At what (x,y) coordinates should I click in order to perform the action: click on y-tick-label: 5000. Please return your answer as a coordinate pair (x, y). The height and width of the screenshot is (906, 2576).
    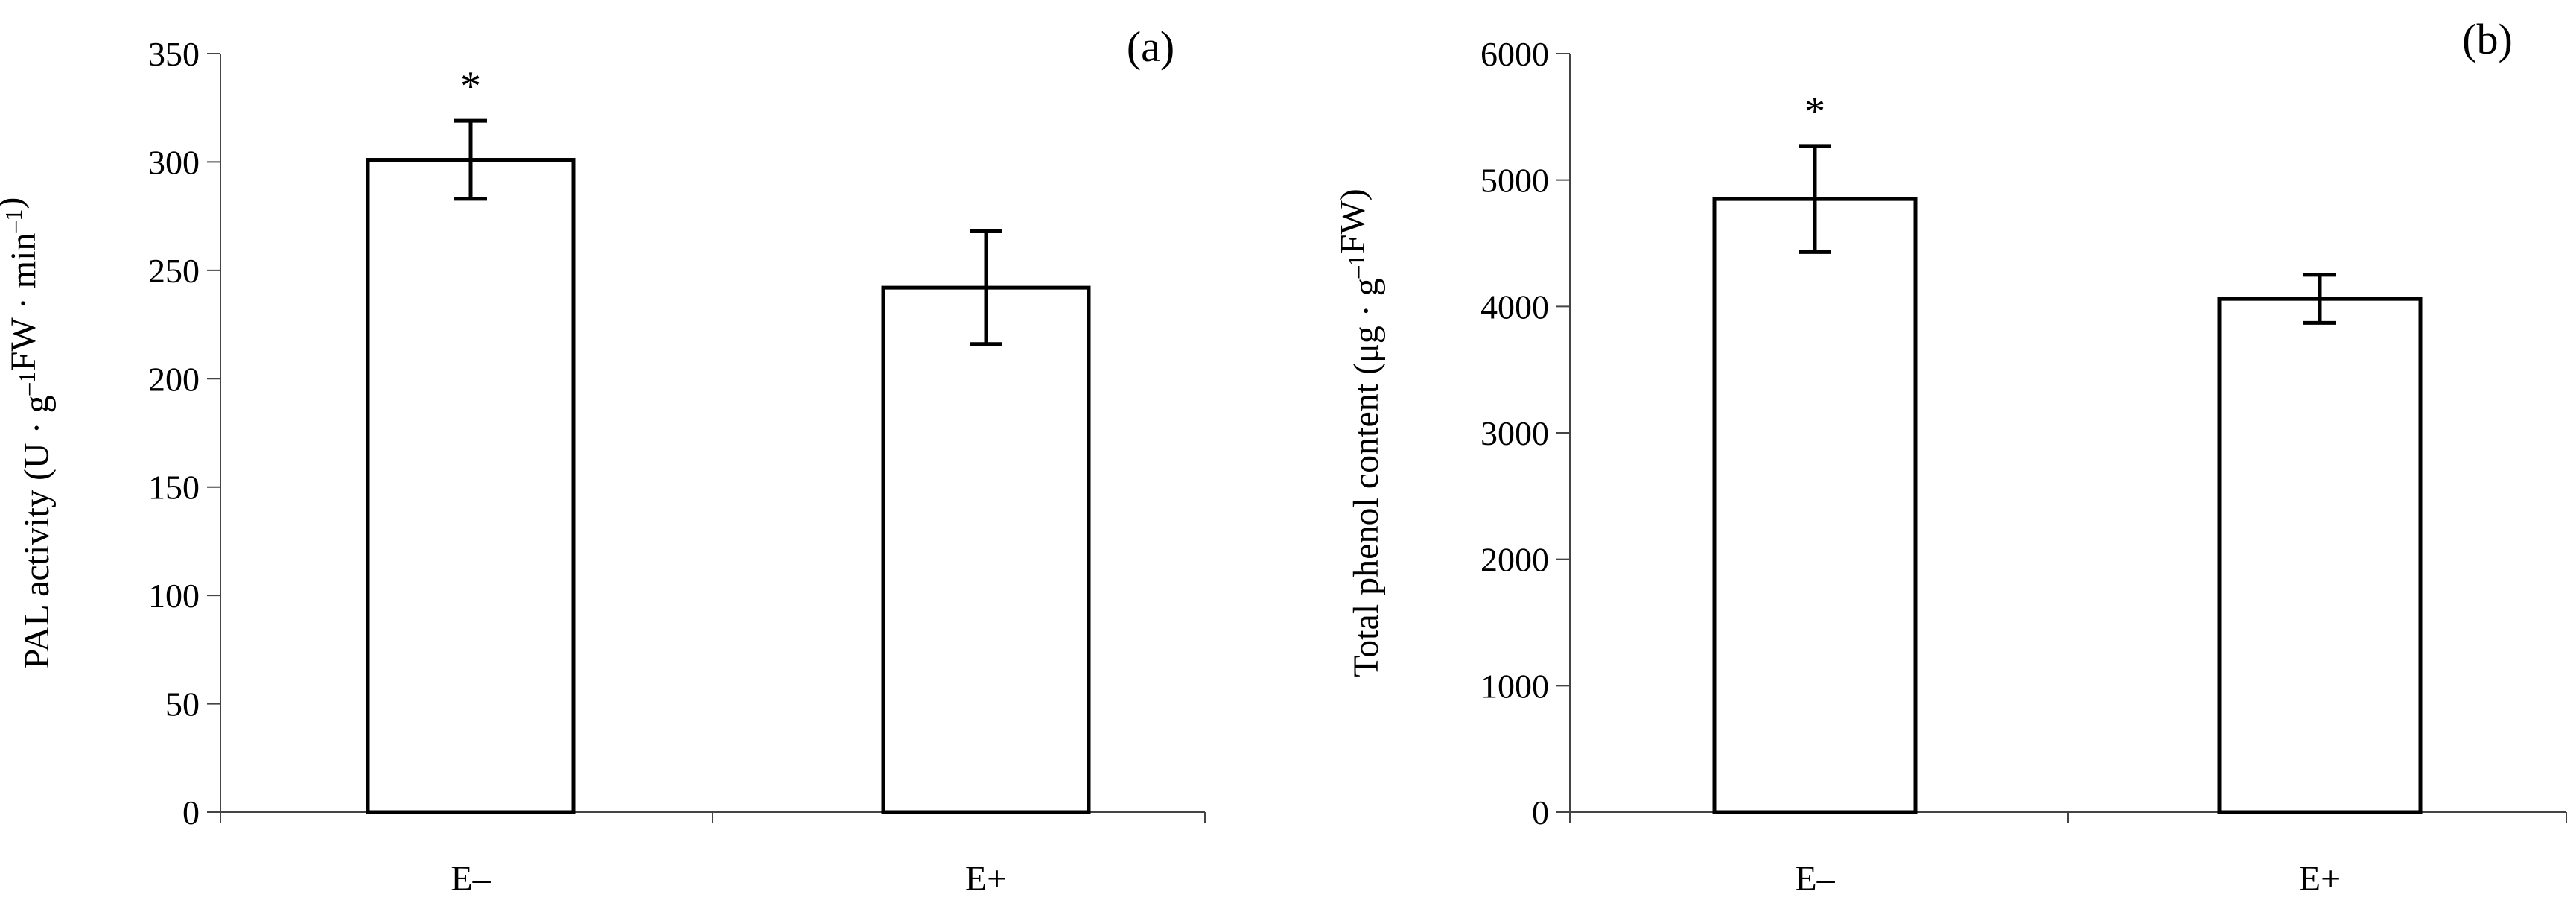
    Looking at the image, I should click on (1515, 181).